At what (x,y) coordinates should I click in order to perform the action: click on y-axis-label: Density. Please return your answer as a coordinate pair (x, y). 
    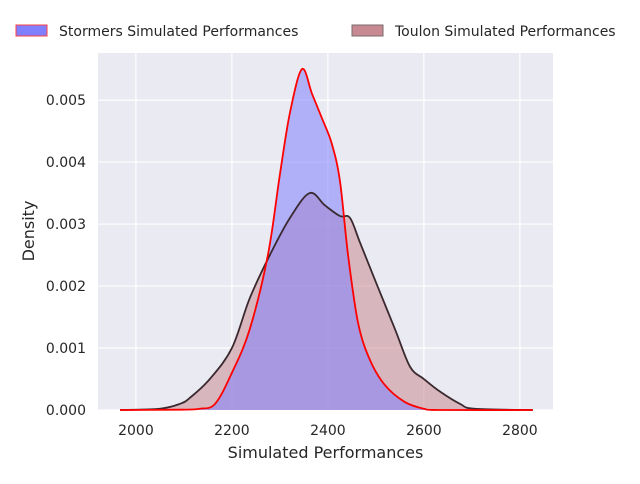
    Looking at the image, I should click on (28, 231).